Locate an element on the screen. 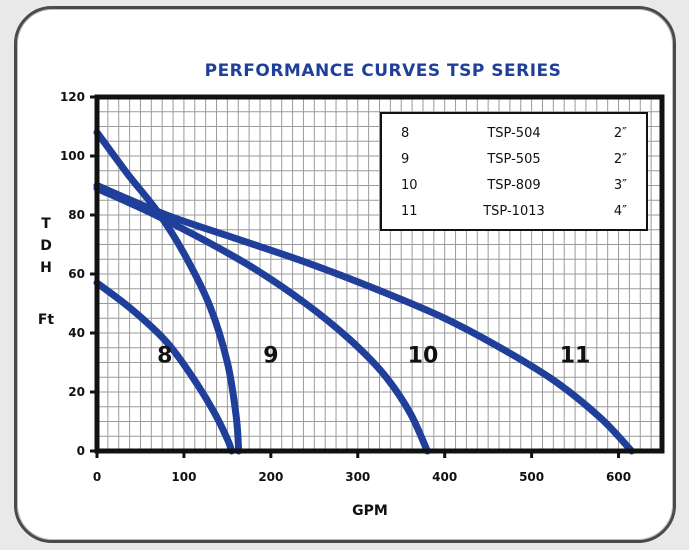 The height and width of the screenshot is (550, 689). legend-curve-number: 11 is located at coordinates (409, 211).